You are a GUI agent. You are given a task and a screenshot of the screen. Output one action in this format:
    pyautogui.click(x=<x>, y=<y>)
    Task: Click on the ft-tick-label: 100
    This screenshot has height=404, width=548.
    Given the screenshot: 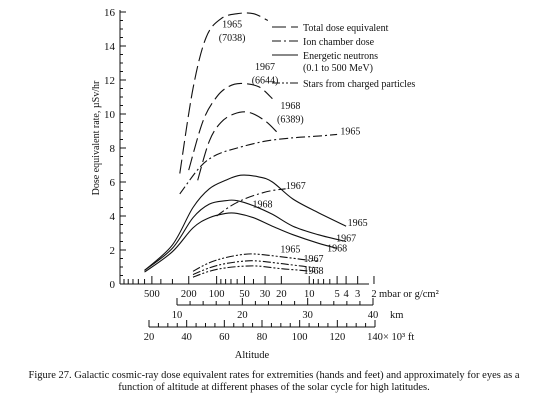 What is the action you would take?
    pyautogui.click(x=300, y=337)
    